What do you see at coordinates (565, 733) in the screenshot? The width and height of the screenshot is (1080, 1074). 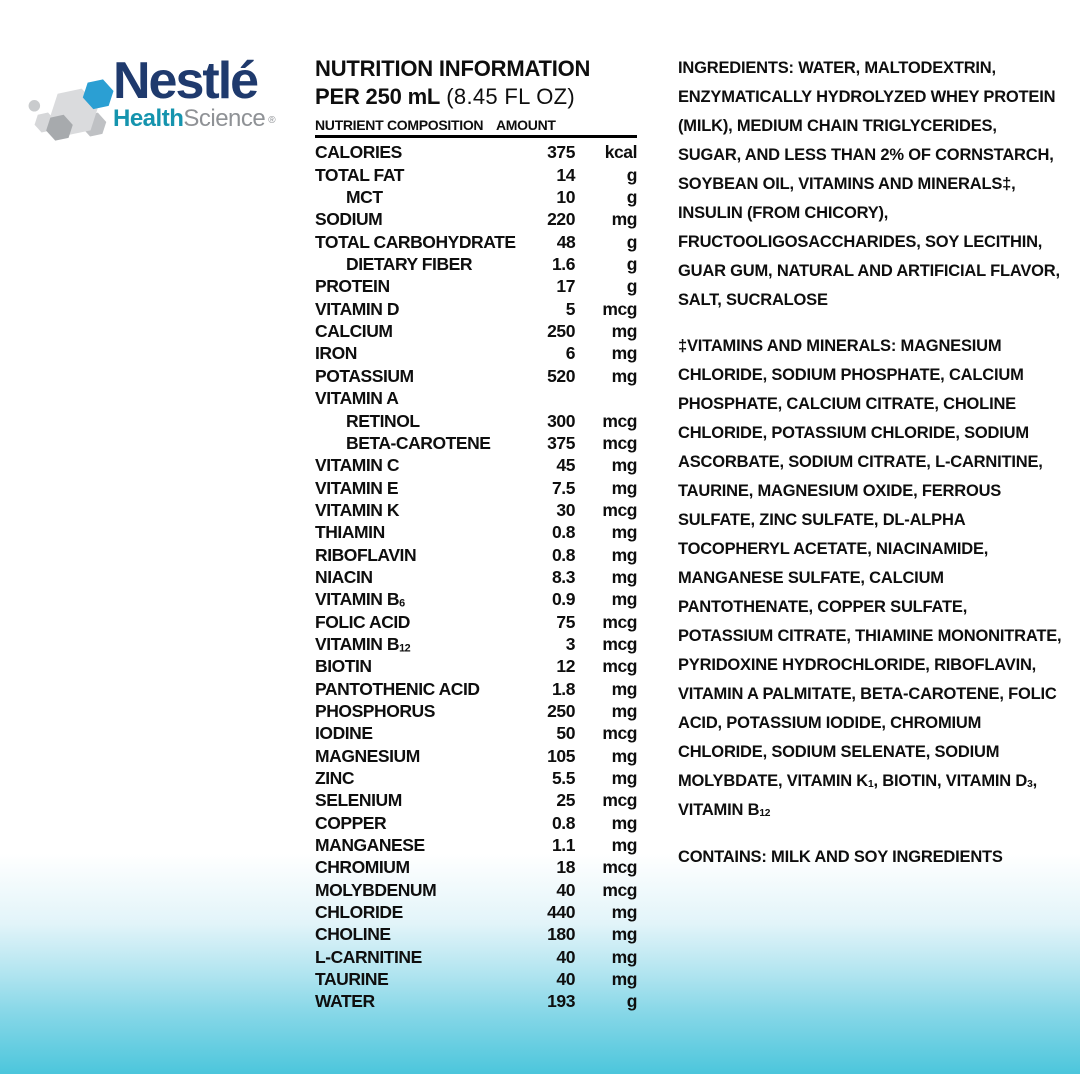 I see `nutrient-amount: 50` at bounding box center [565, 733].